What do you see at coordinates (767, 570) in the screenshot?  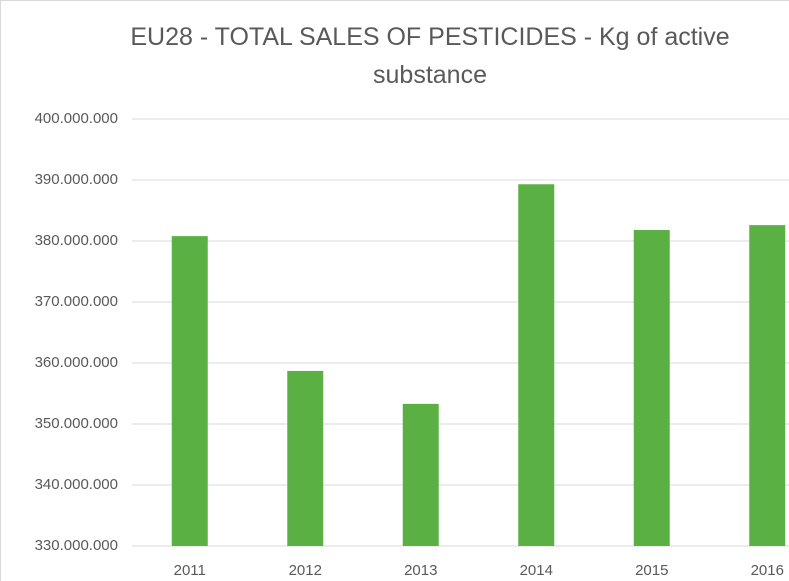 I see `x-tick-label: 2016` at bounding box center [767, 570].